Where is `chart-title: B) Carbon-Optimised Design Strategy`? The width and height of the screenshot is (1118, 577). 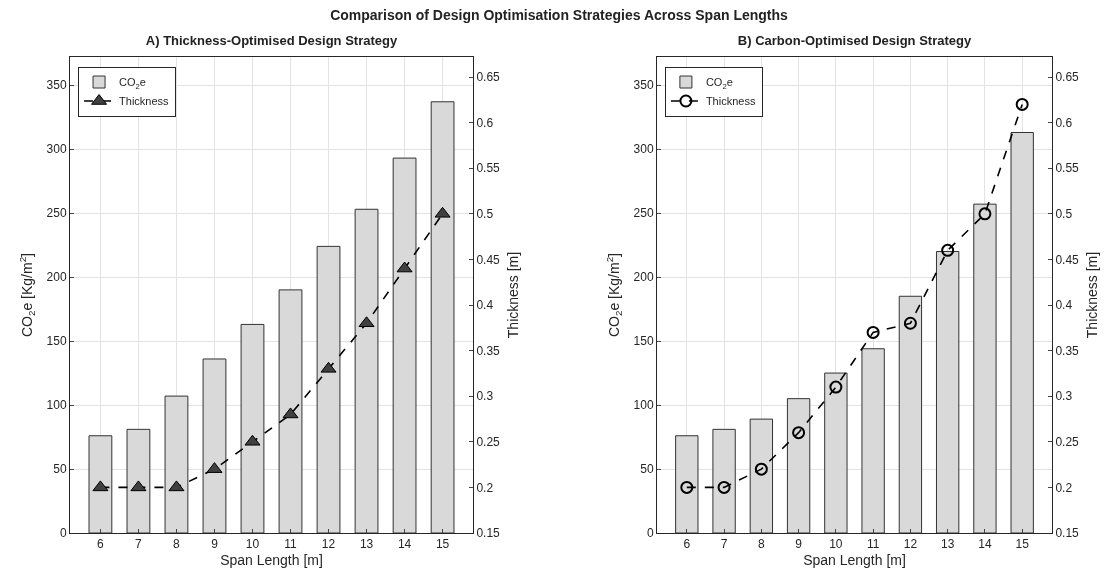 chart-title: B) Carbon-Optimised Design Strategy is located at coordinates (854, 41).